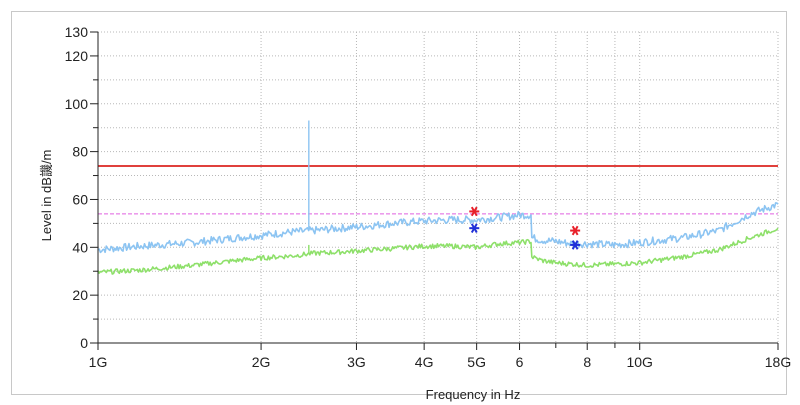 The width and height of the screenshot is (800, 405). I want to click on y-tick-label: 20, so click(80, 295).